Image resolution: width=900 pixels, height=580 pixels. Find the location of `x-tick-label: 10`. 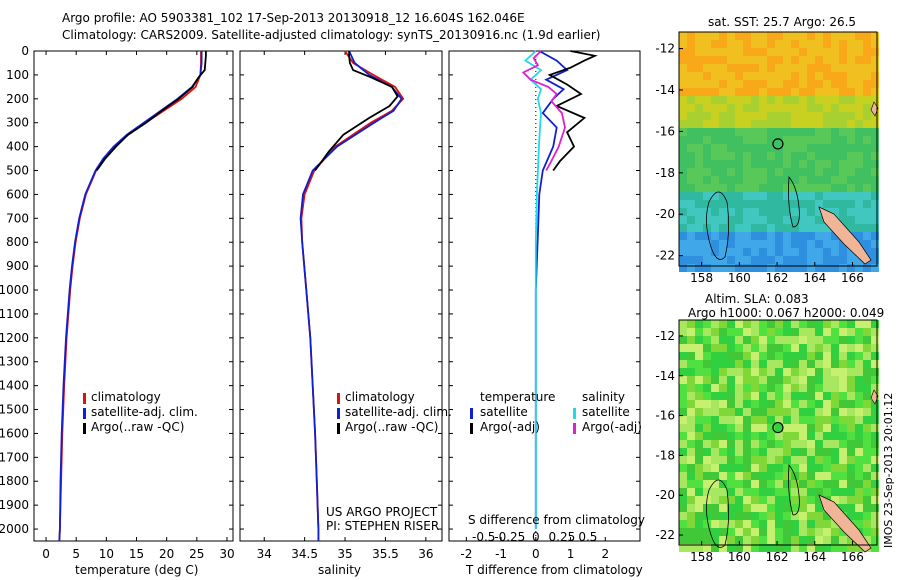

x-tick-label: 10 is located at coordinates (106, 554).